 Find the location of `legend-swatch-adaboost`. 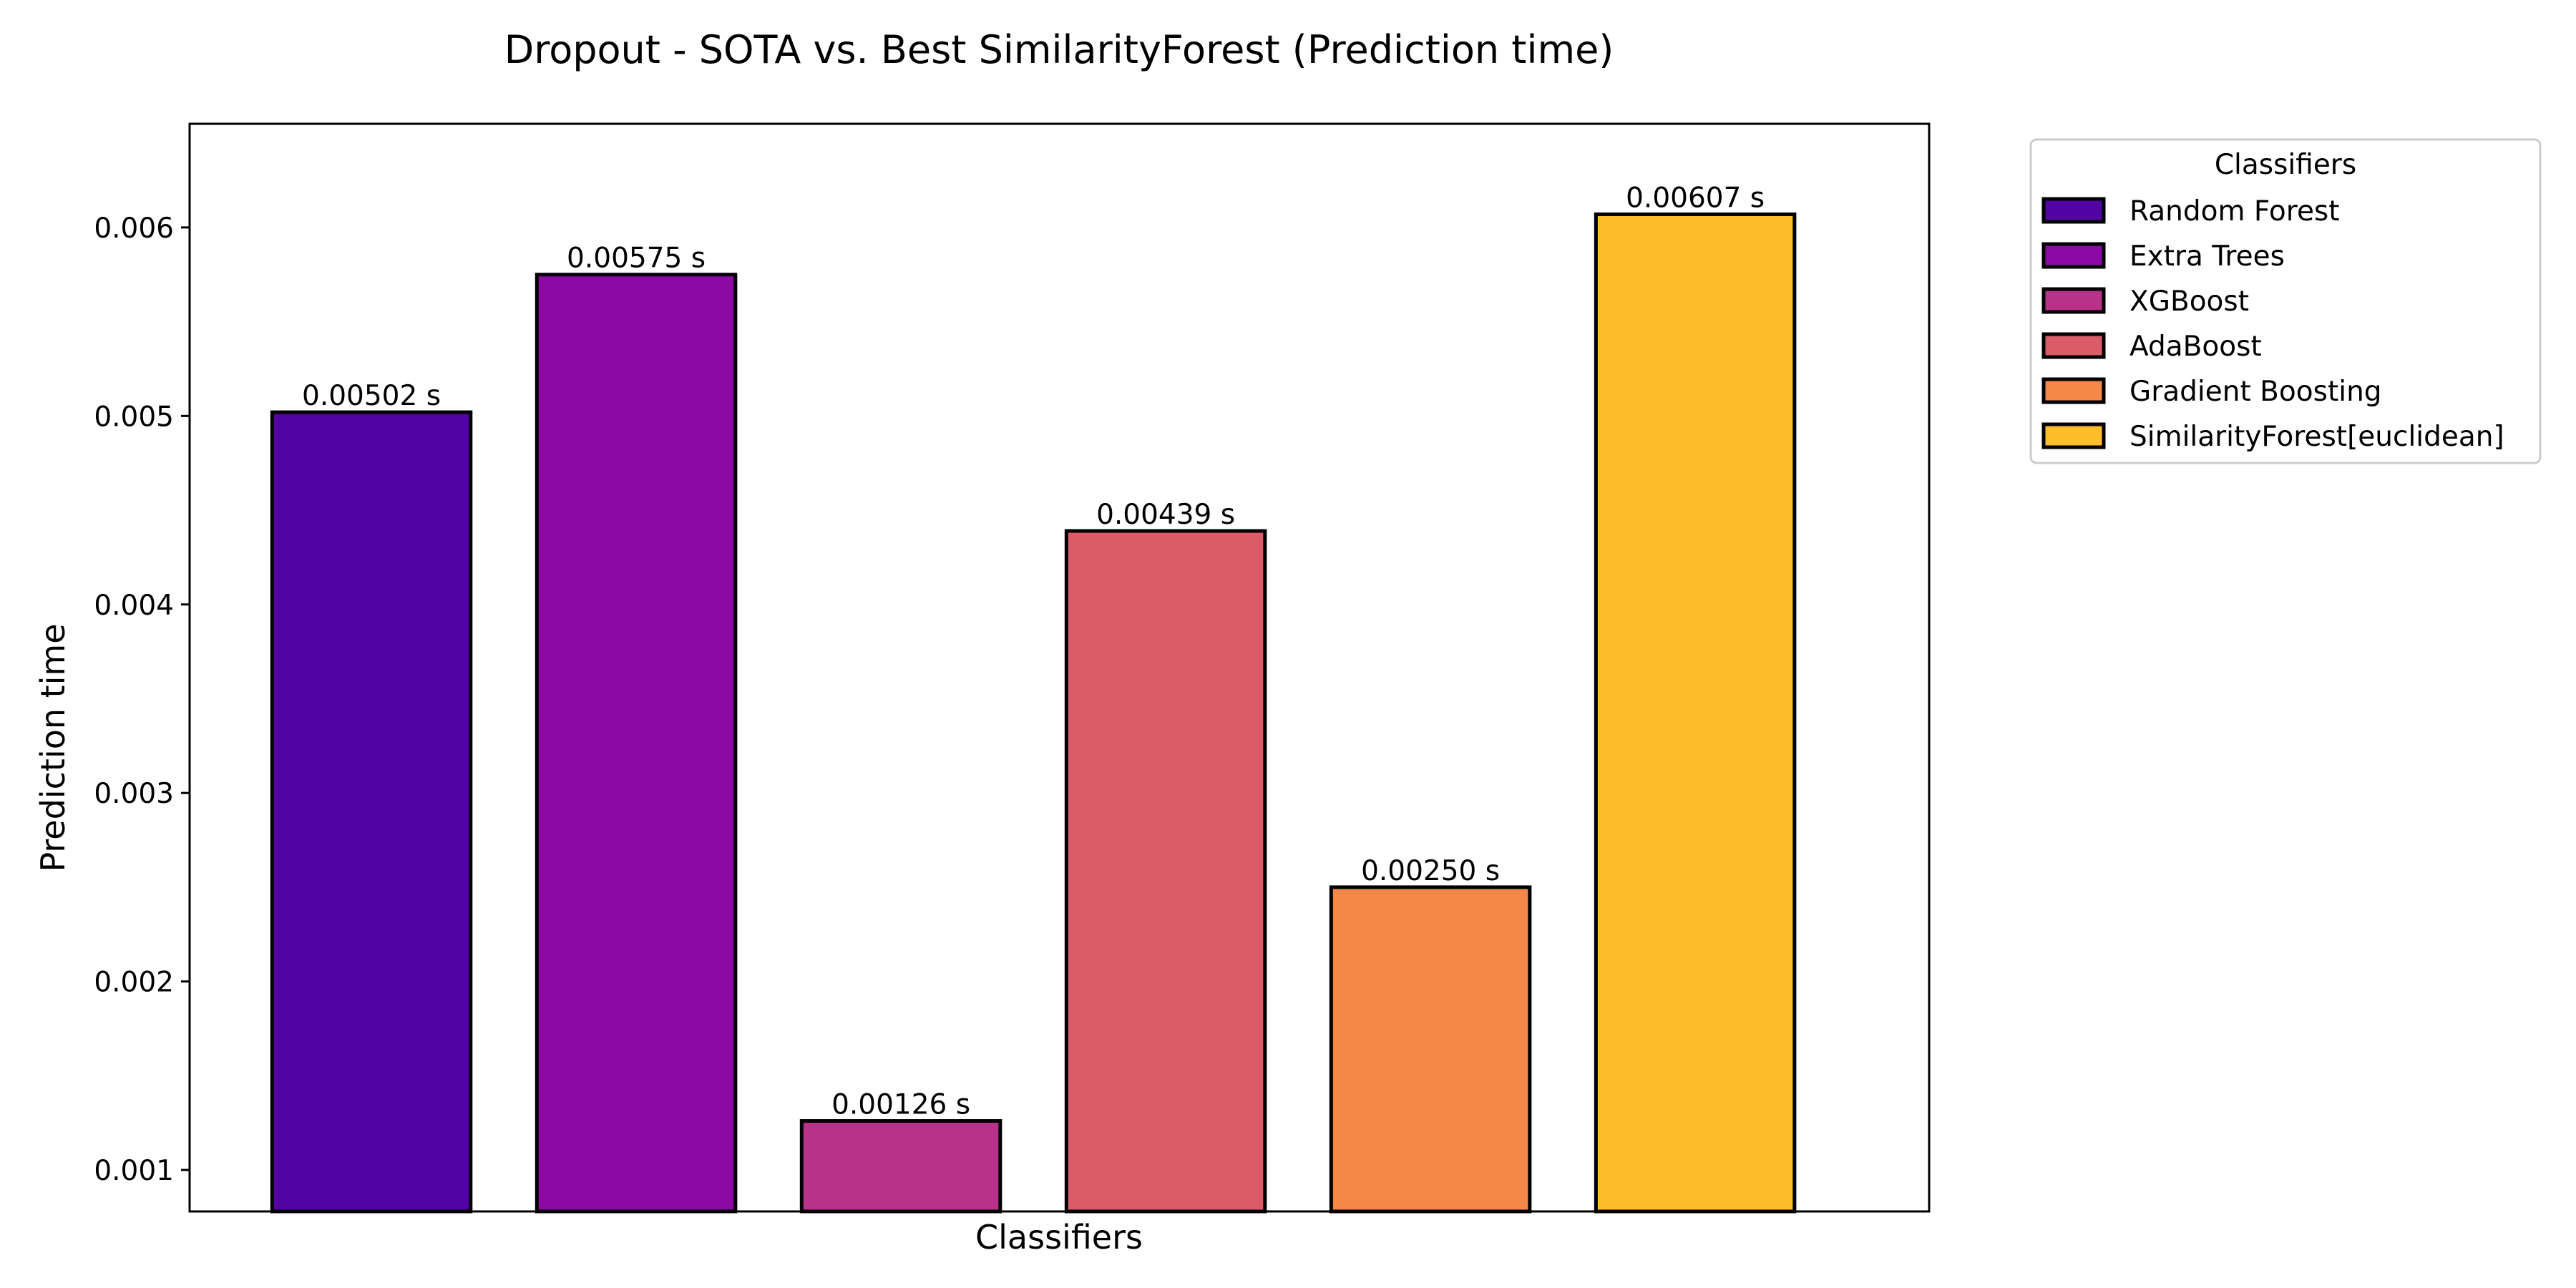

legend-swatch-adaboost is located at coordinates (2073, 345).